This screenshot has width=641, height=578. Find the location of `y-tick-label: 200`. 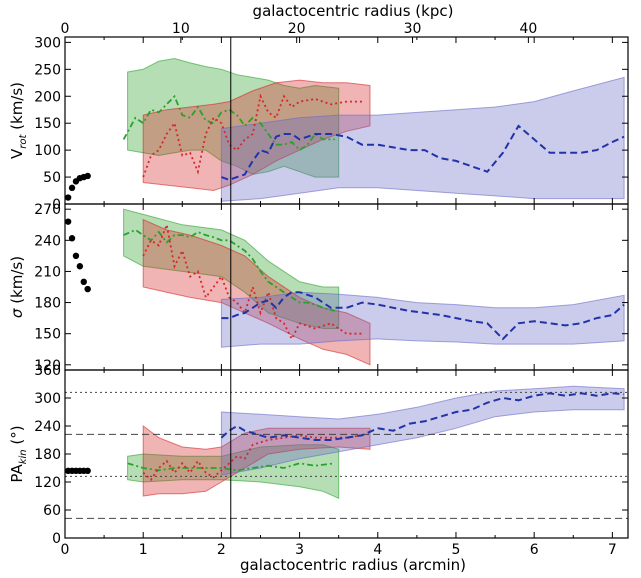

y-tick-label: 200 is located at coordinates (47, 97).